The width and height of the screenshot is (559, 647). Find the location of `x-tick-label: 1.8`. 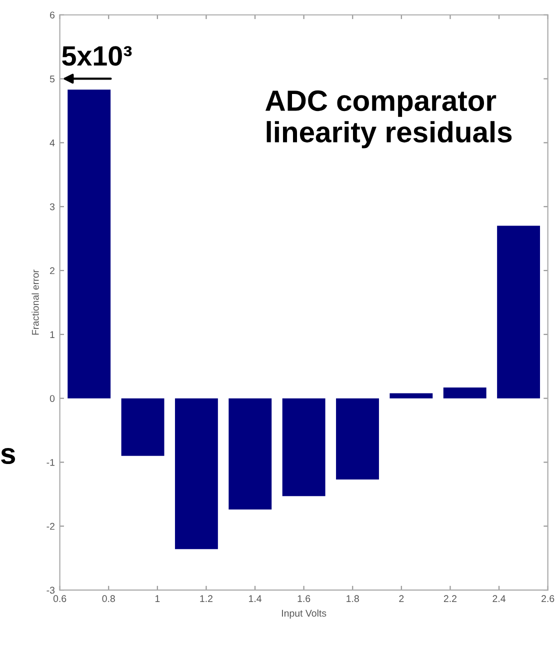

x-tick-label: 1.8 is located at coordinates (352, 598).